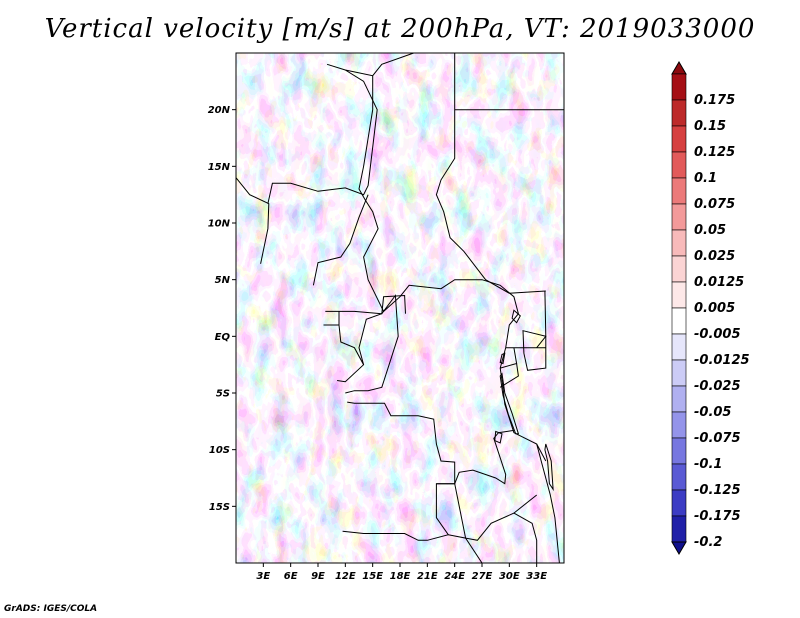  What do you see at coordinates (710, 126) in the screenshot?
I see `colorbar-level-label: 0.15` at bounding box center [710, 126].